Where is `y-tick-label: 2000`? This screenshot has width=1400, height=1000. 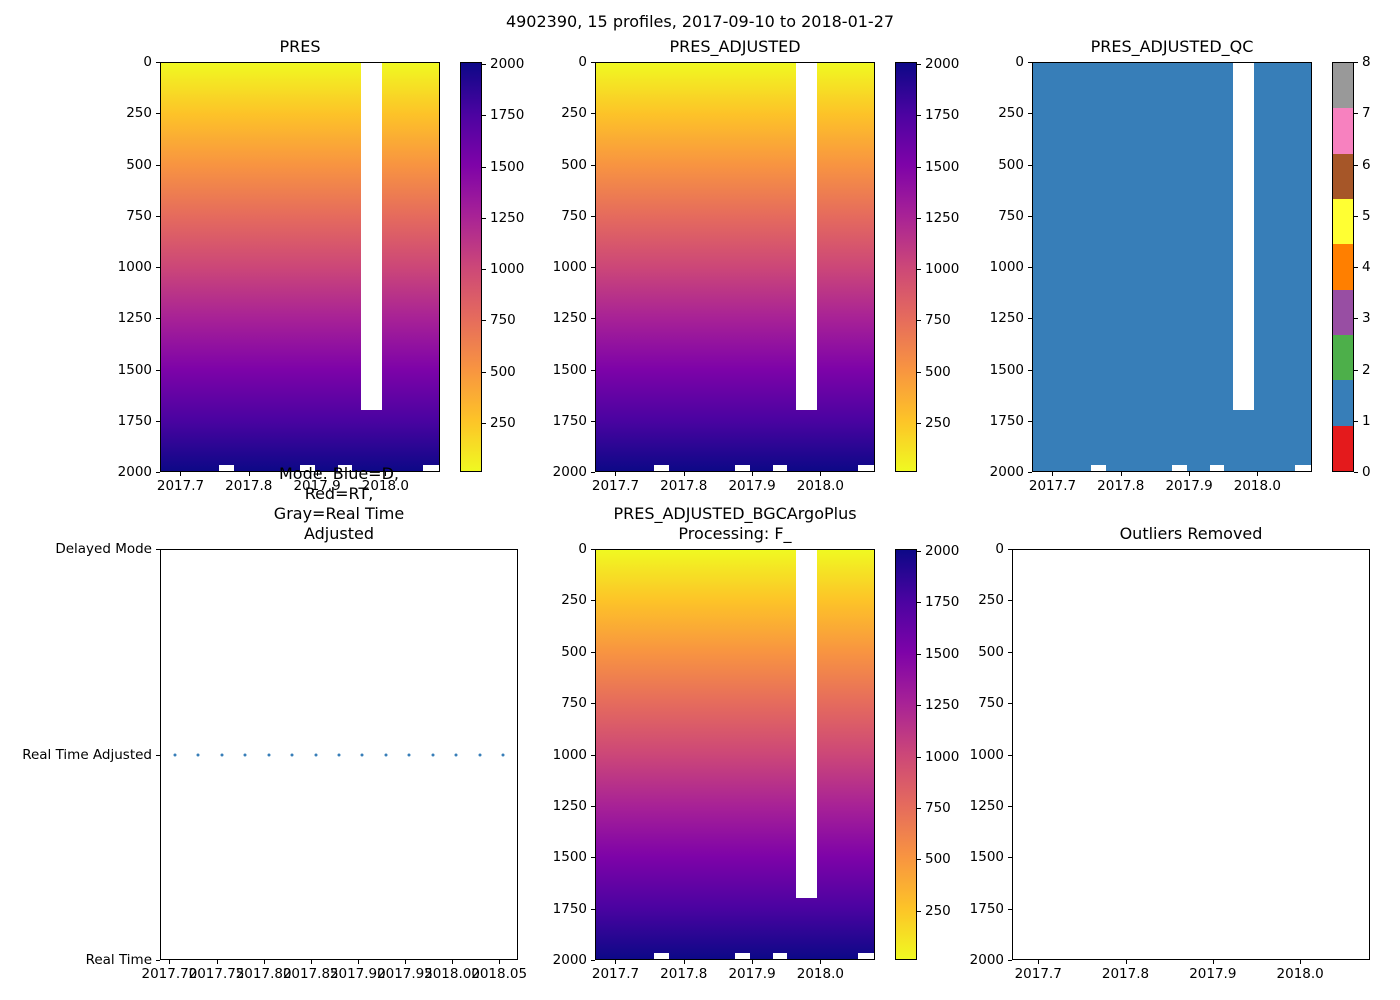
y-tick-label: 2000 is located at coordinates (1006, 472).